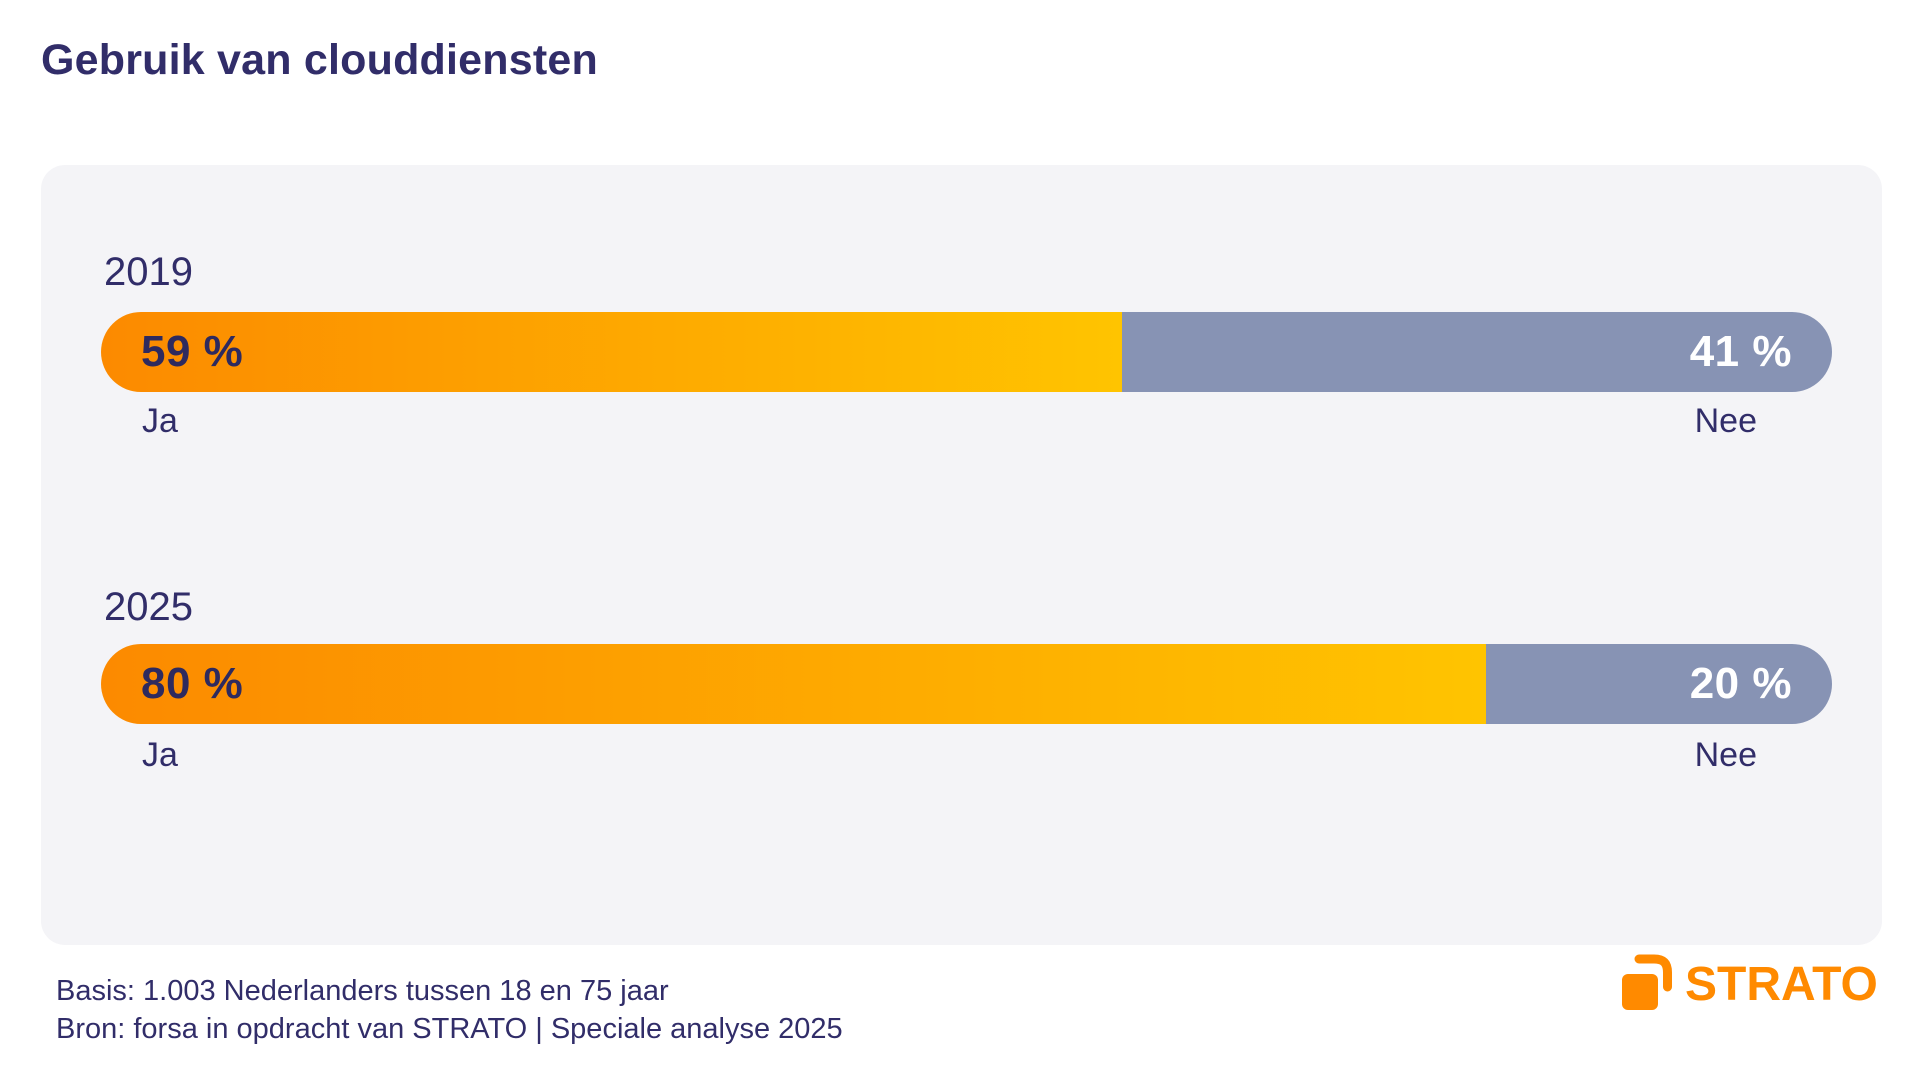 Image resolution: width=1920 pixels, height=1080 pixels. Describe the element at coordinates (612, 352) in the screenshot. I see `bar-segment-ja-2019: 59 %` at that location.